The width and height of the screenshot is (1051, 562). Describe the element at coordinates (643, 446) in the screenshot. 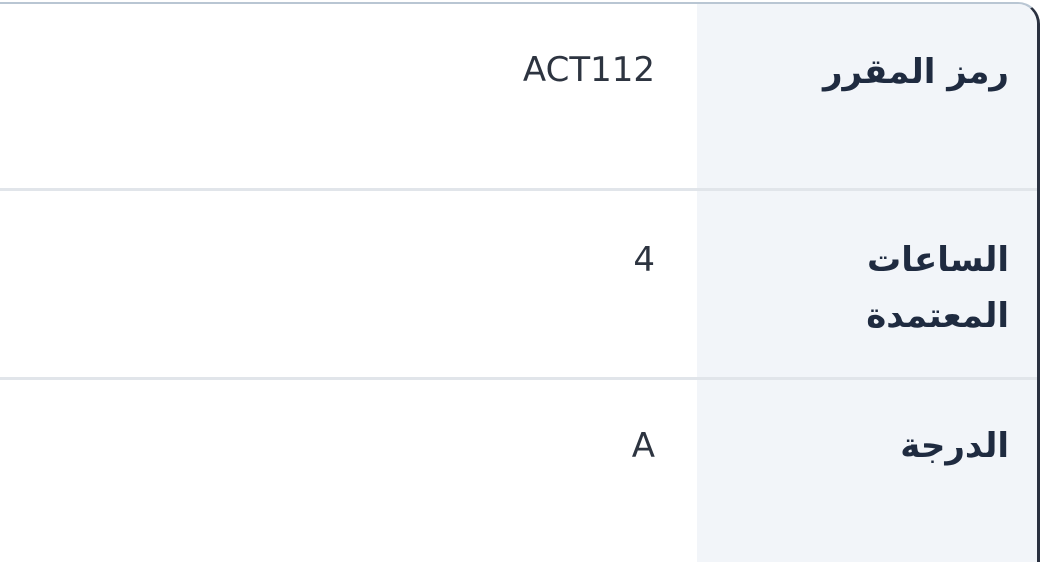

I see `grade-value: A` at that location.